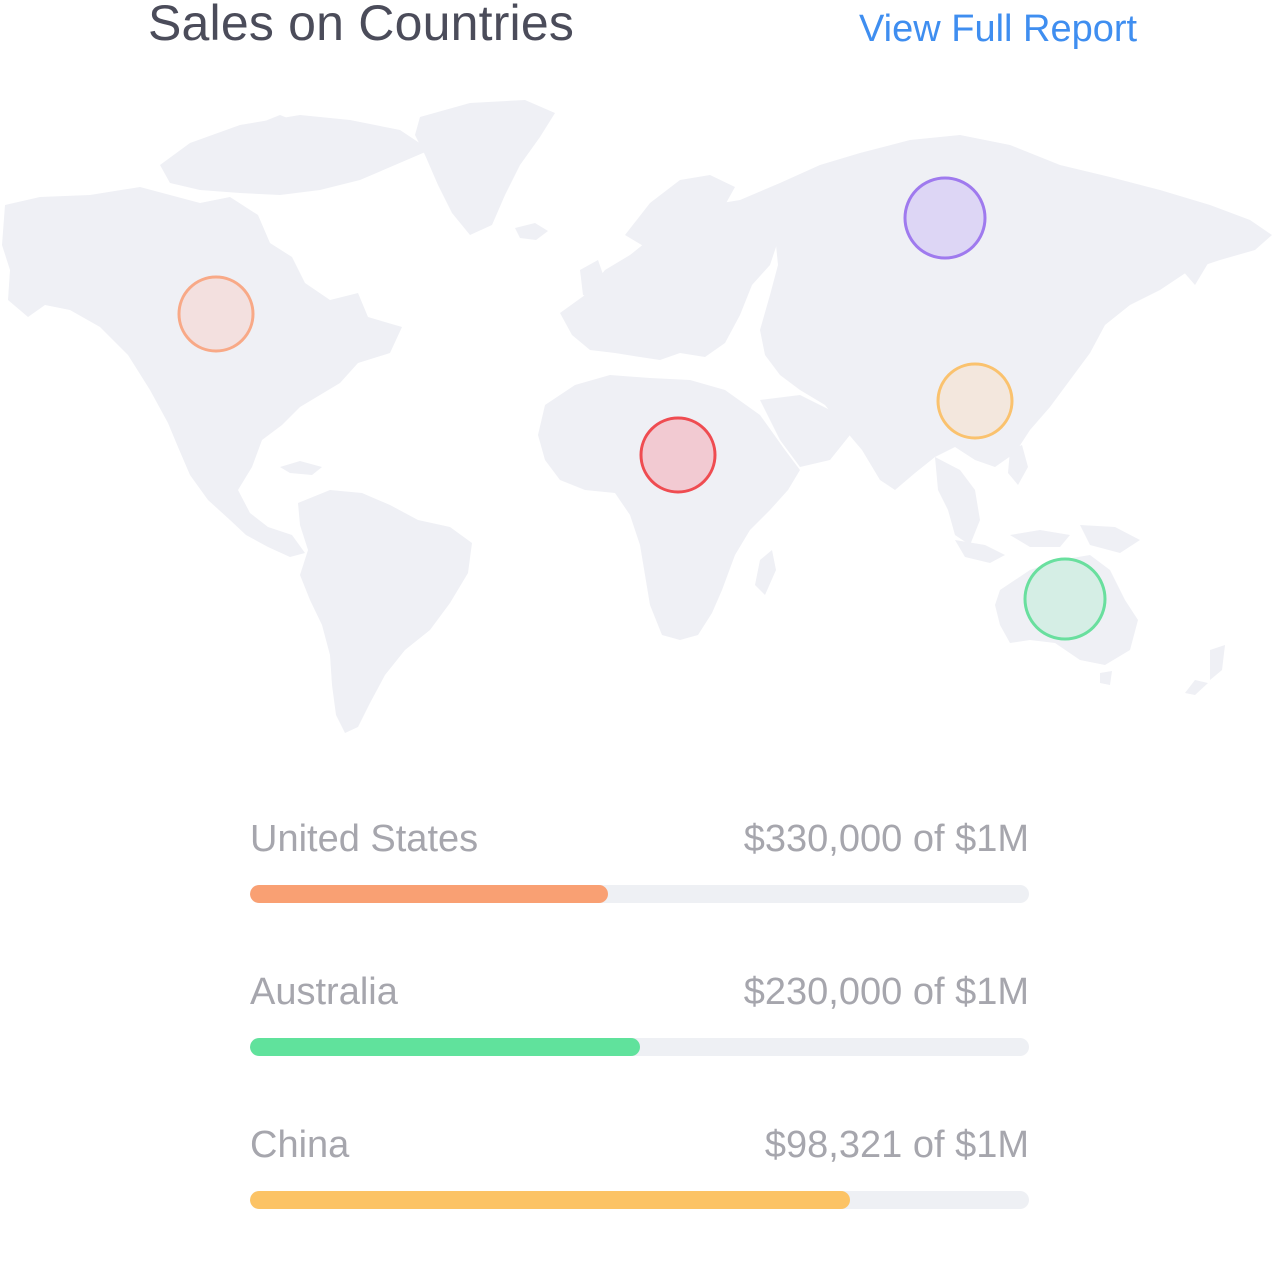 This screenshot has width=1275, height=1271. Describe the element at coordinates (1065, 599) in the screenshot. I see `marker-australia` at that location.